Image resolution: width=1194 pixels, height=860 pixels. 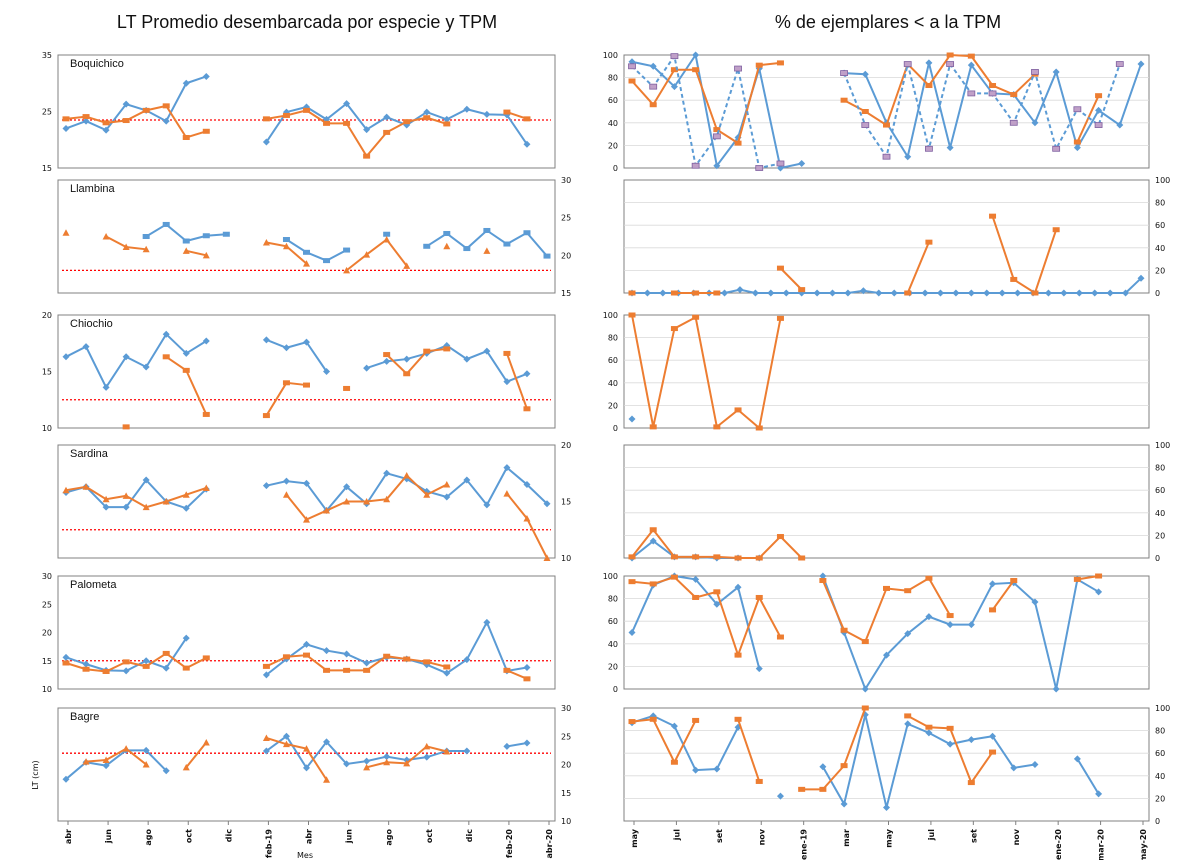 I want to click on y-tick-label: 25, so click(x=47, y=112).